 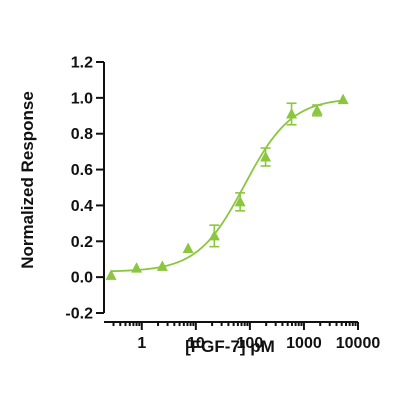 What do you see at coordinates (82, 98) in the screenshot?
I see `y-tick-label: 1.0` at bounding box center [82, 98].